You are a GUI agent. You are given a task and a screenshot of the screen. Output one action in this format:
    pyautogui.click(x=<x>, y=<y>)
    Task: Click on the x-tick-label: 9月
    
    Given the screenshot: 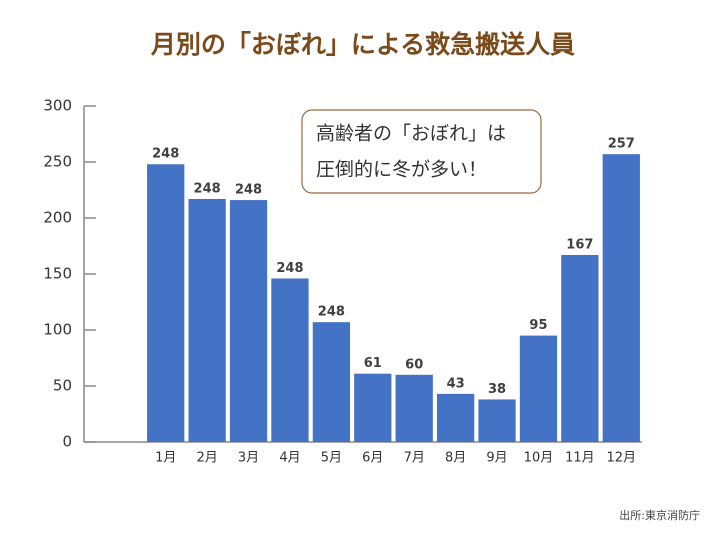 What is the action you would take?
    pyautogui.click(x=496, y=458)
    